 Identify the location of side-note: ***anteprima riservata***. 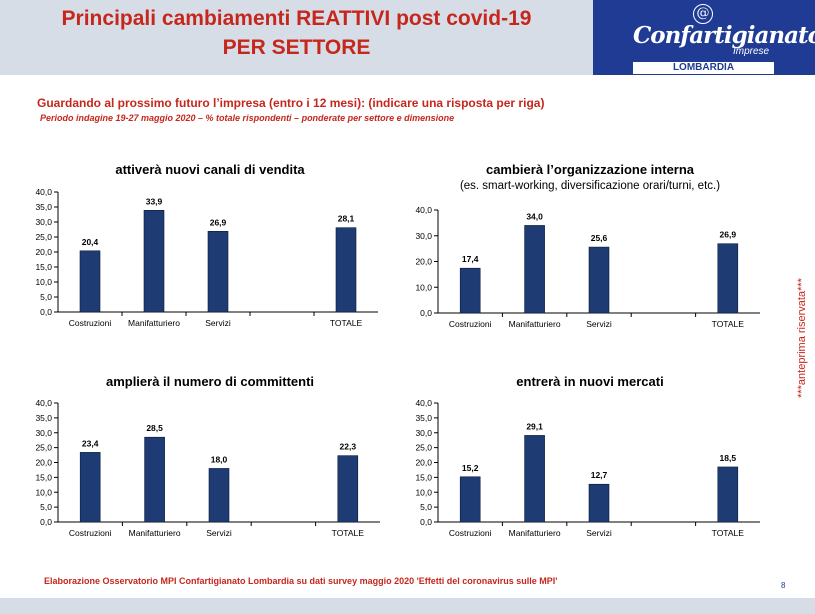
(802, 338).